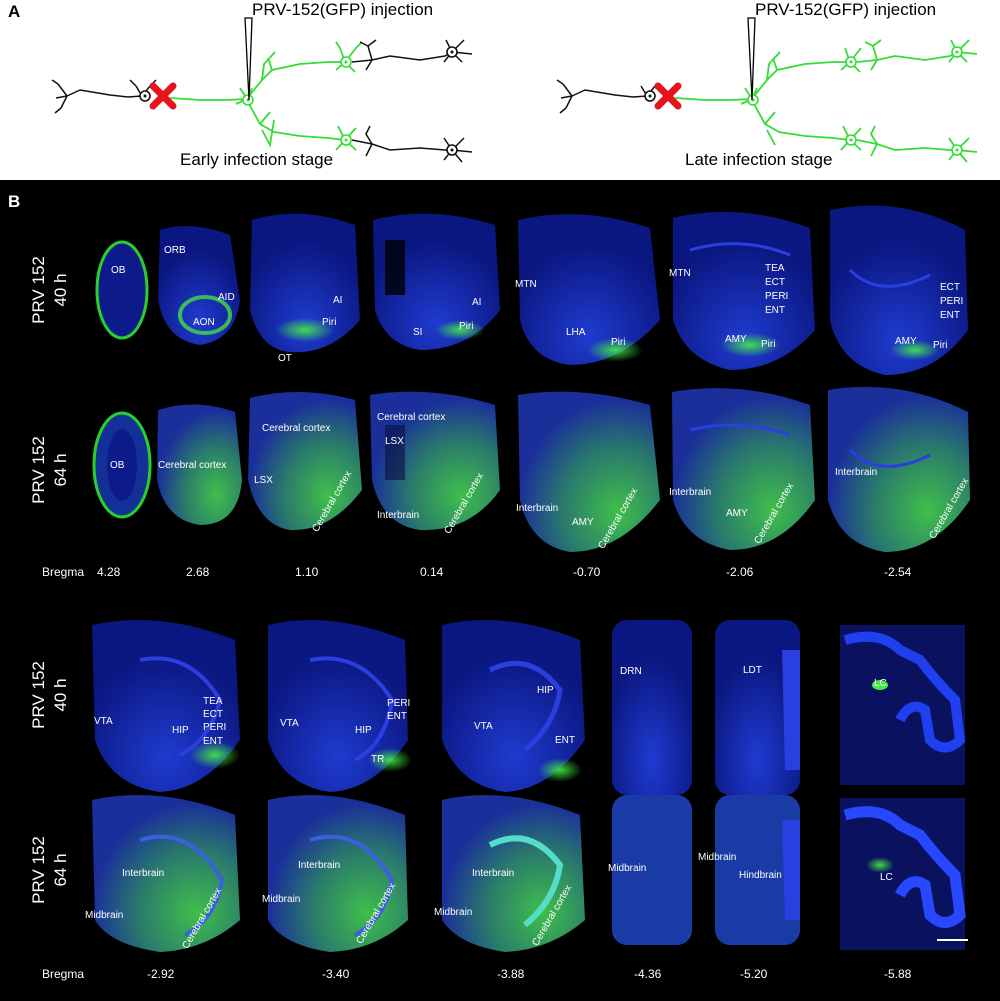  What do you see at coordinates (775, 310) in the screenshot?
I see `label-ent-206: ENT` at bounding box center [775, 310].